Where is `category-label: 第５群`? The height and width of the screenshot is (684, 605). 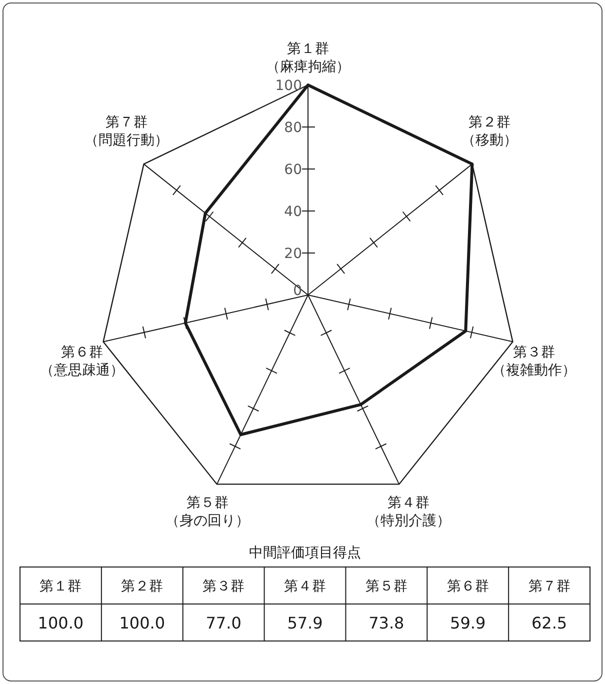
category-label: 第５群 is located at coordinates (386, 586).